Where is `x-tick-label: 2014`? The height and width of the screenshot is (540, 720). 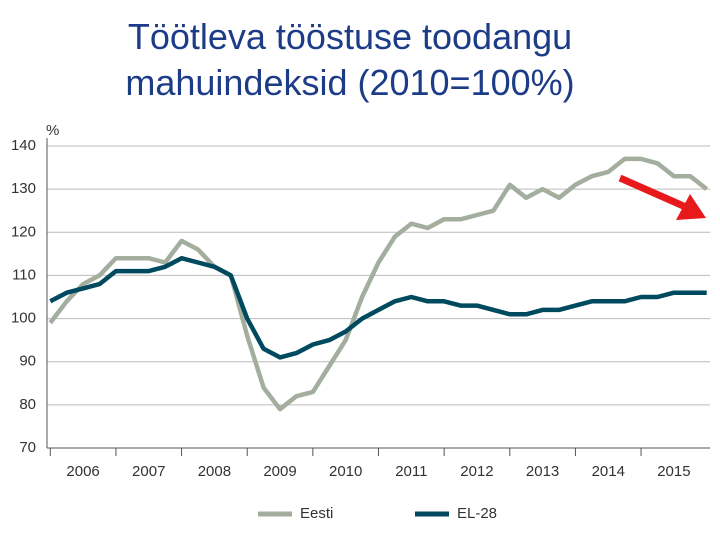
x-tick-label: 2014 is located at coordinates (608, 471).